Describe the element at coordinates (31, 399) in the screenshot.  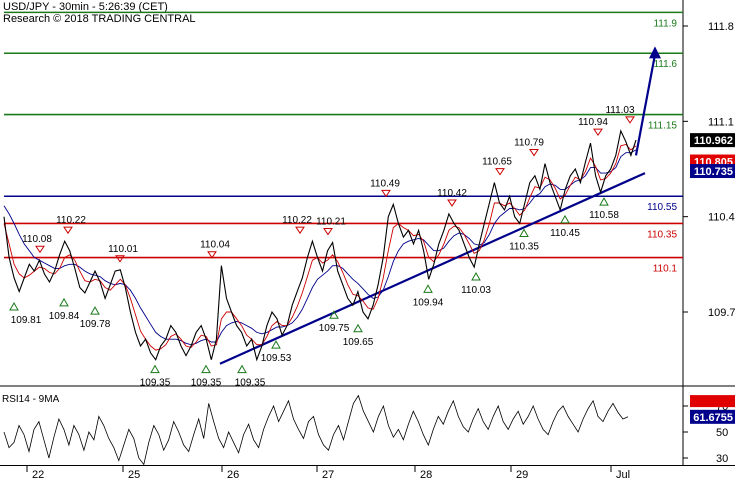
I see `rsi-label: RSI14 - 9MA` at that location.